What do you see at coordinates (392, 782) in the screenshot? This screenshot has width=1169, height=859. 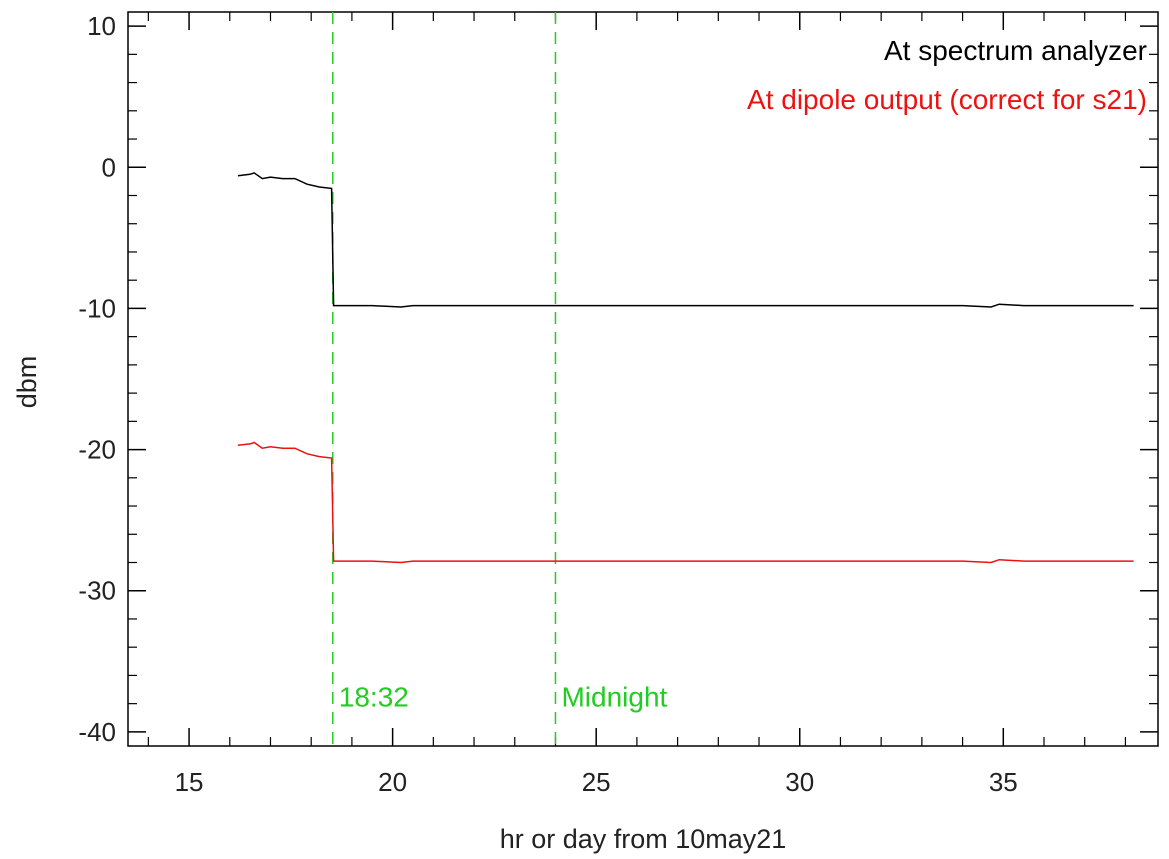 I see `x-tick-label: 20` at bounding box center [392, 782].